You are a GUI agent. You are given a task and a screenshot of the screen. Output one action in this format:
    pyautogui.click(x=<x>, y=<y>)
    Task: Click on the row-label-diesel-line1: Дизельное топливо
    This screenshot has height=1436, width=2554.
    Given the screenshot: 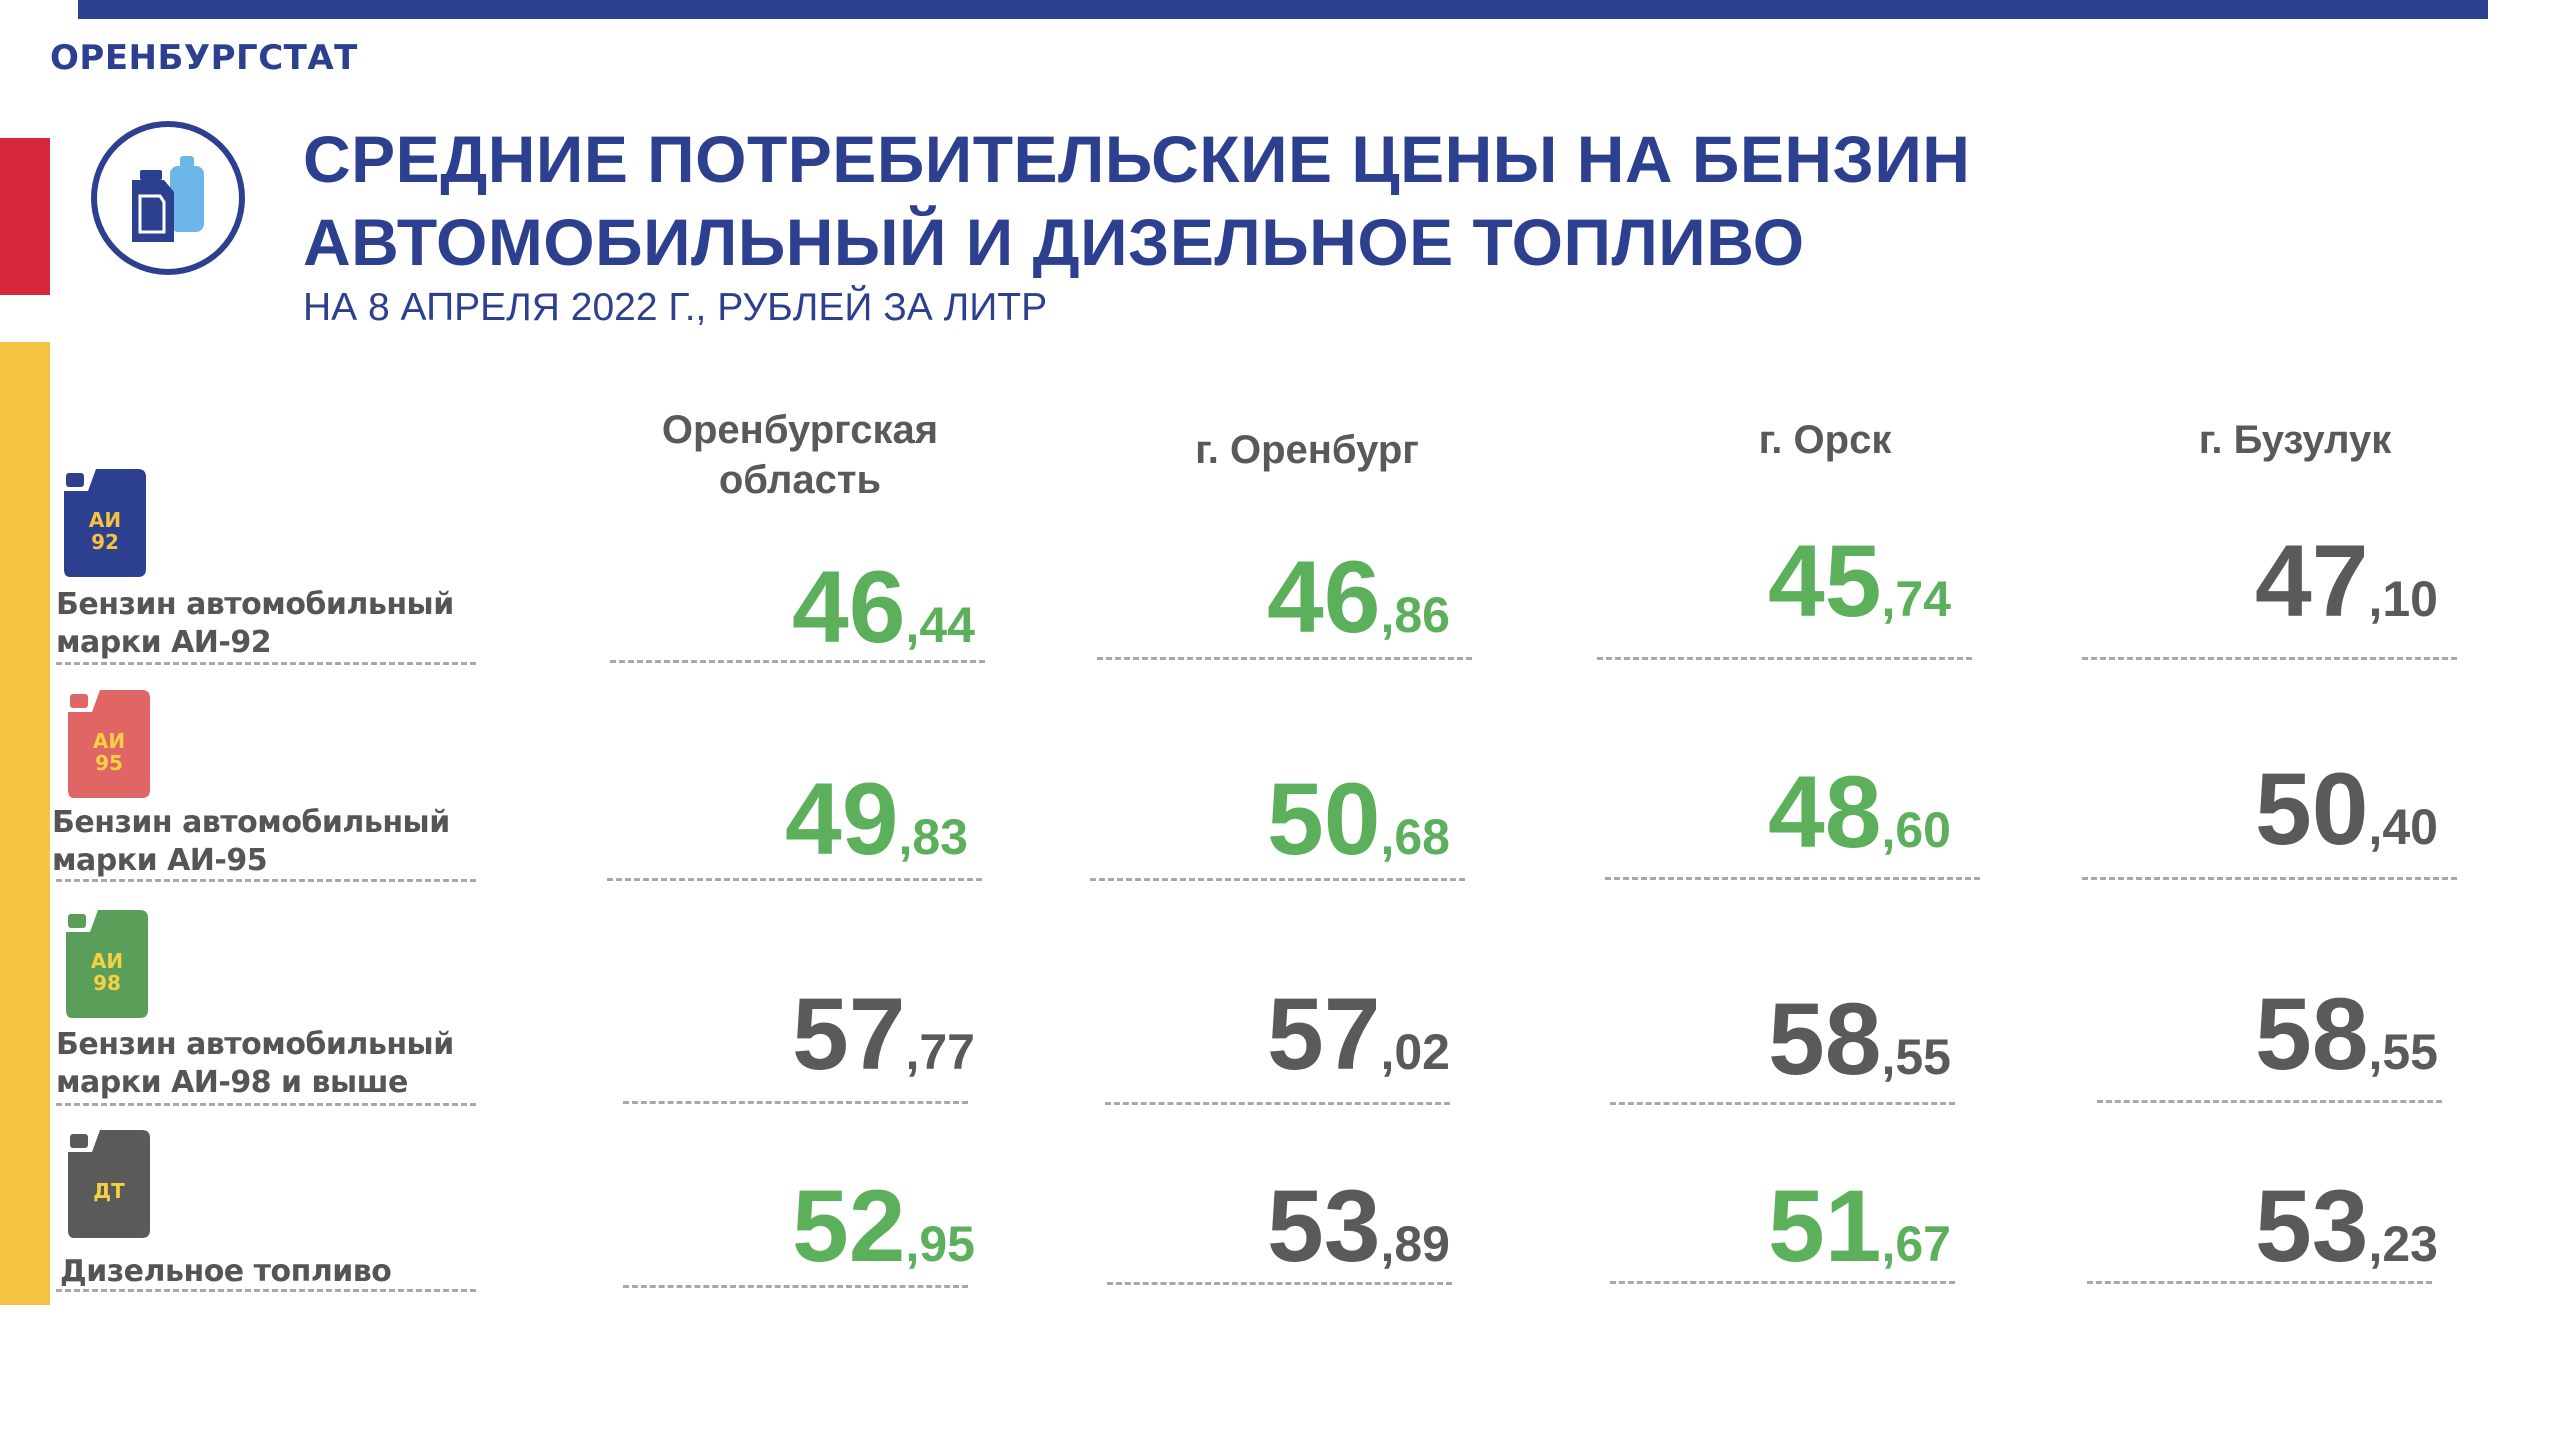 What is the action you would take?
    pyautogui.click(x=226, y=1271)
    